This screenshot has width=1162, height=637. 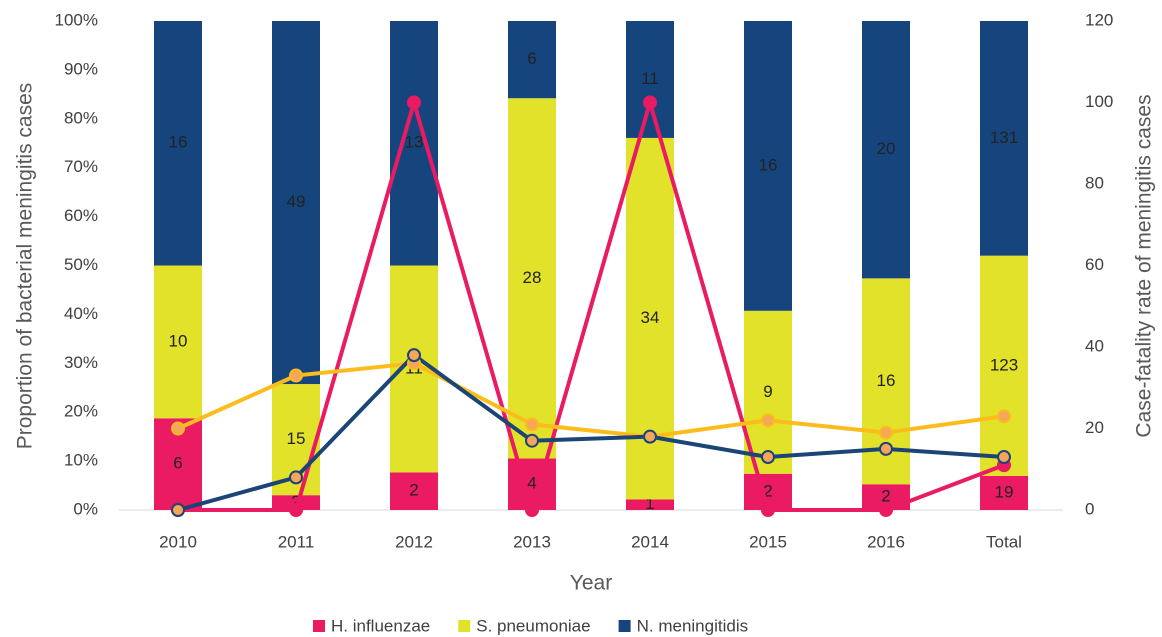 What do you see at coordinates (650, 317) in the screenshot?
I see `segment-label: 34` at bounding box center [650, 317].